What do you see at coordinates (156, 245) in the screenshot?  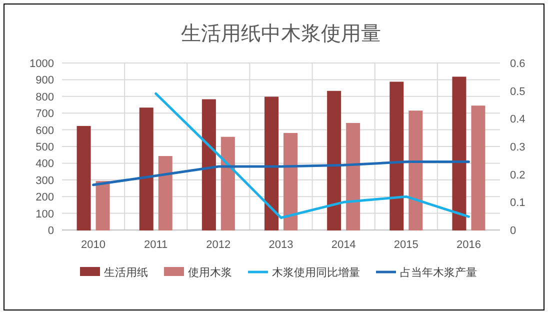 I see `x-tick-label: 2011` at bounding box center [156, 245].